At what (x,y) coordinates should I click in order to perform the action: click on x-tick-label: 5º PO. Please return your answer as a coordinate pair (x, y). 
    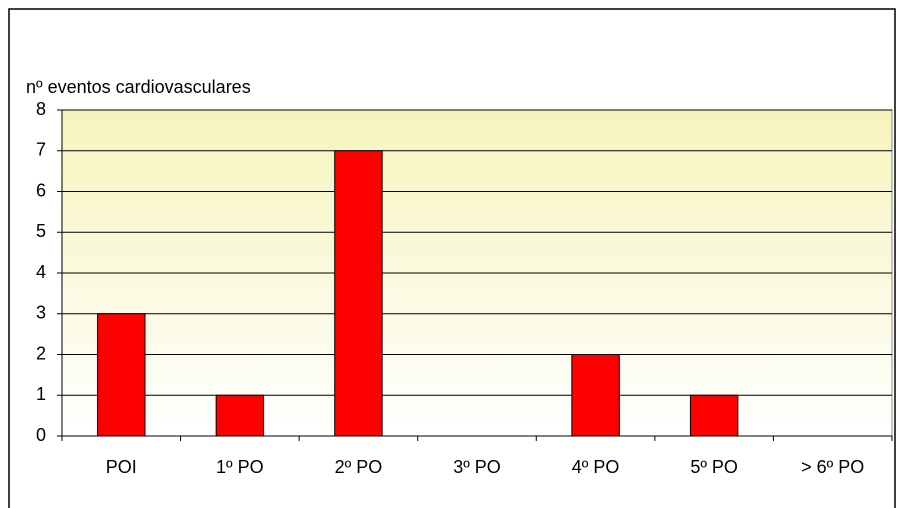
    Looking at the image, I should click on (714, 467).